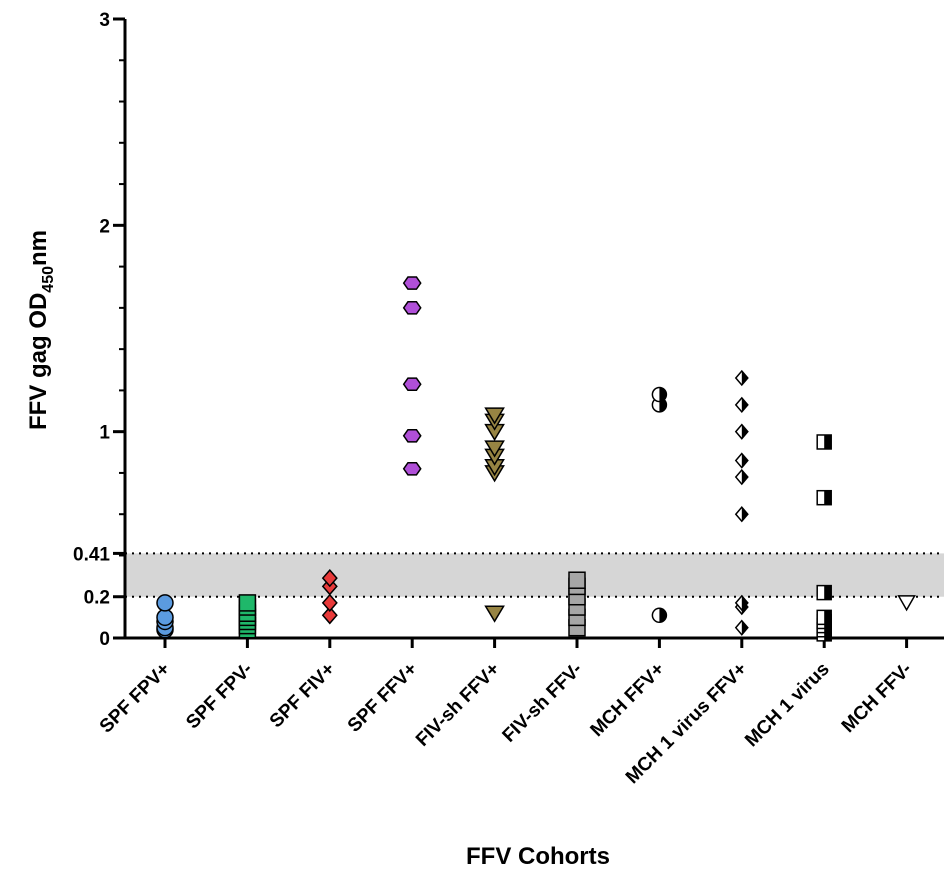  I want to click on x-tick-label: MCH FFV-, so click(877, 698).